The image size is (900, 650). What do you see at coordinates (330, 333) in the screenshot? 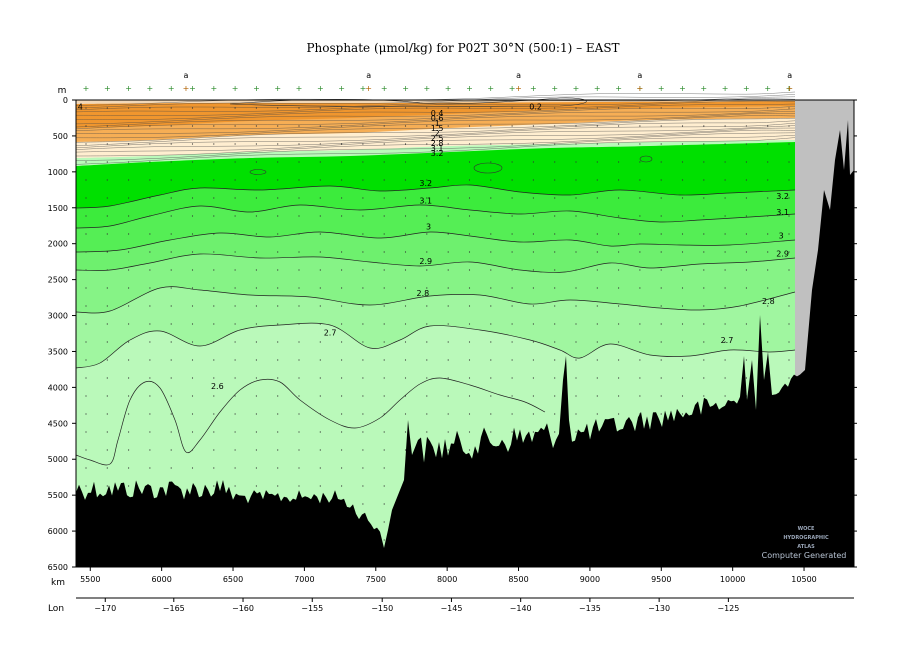
I see `contour-label: 2.7` at bounding box center [330, 333].